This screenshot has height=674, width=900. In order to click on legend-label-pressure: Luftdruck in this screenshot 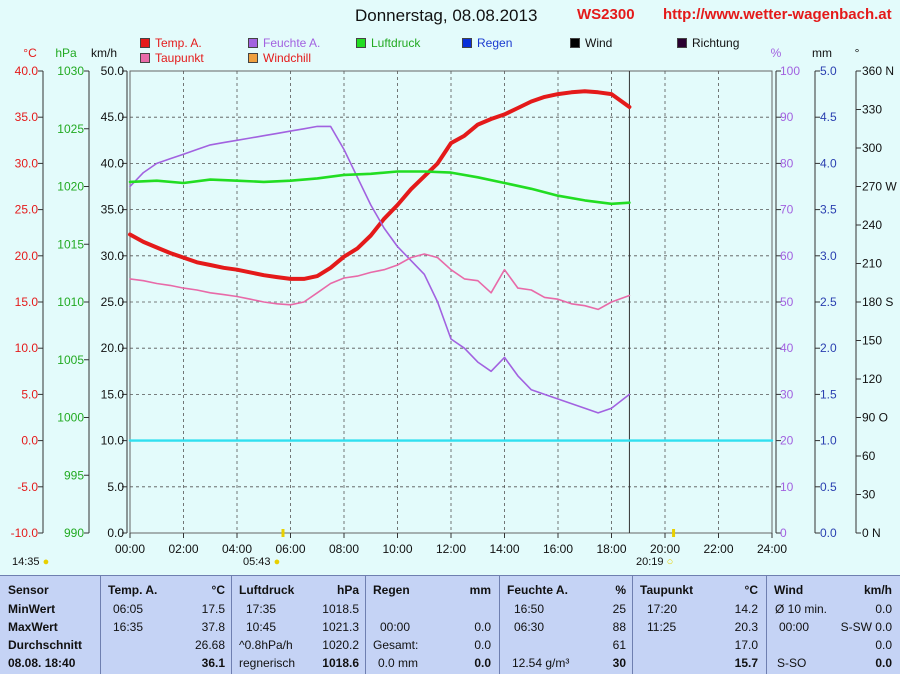, I will do `click(396, 43)`.